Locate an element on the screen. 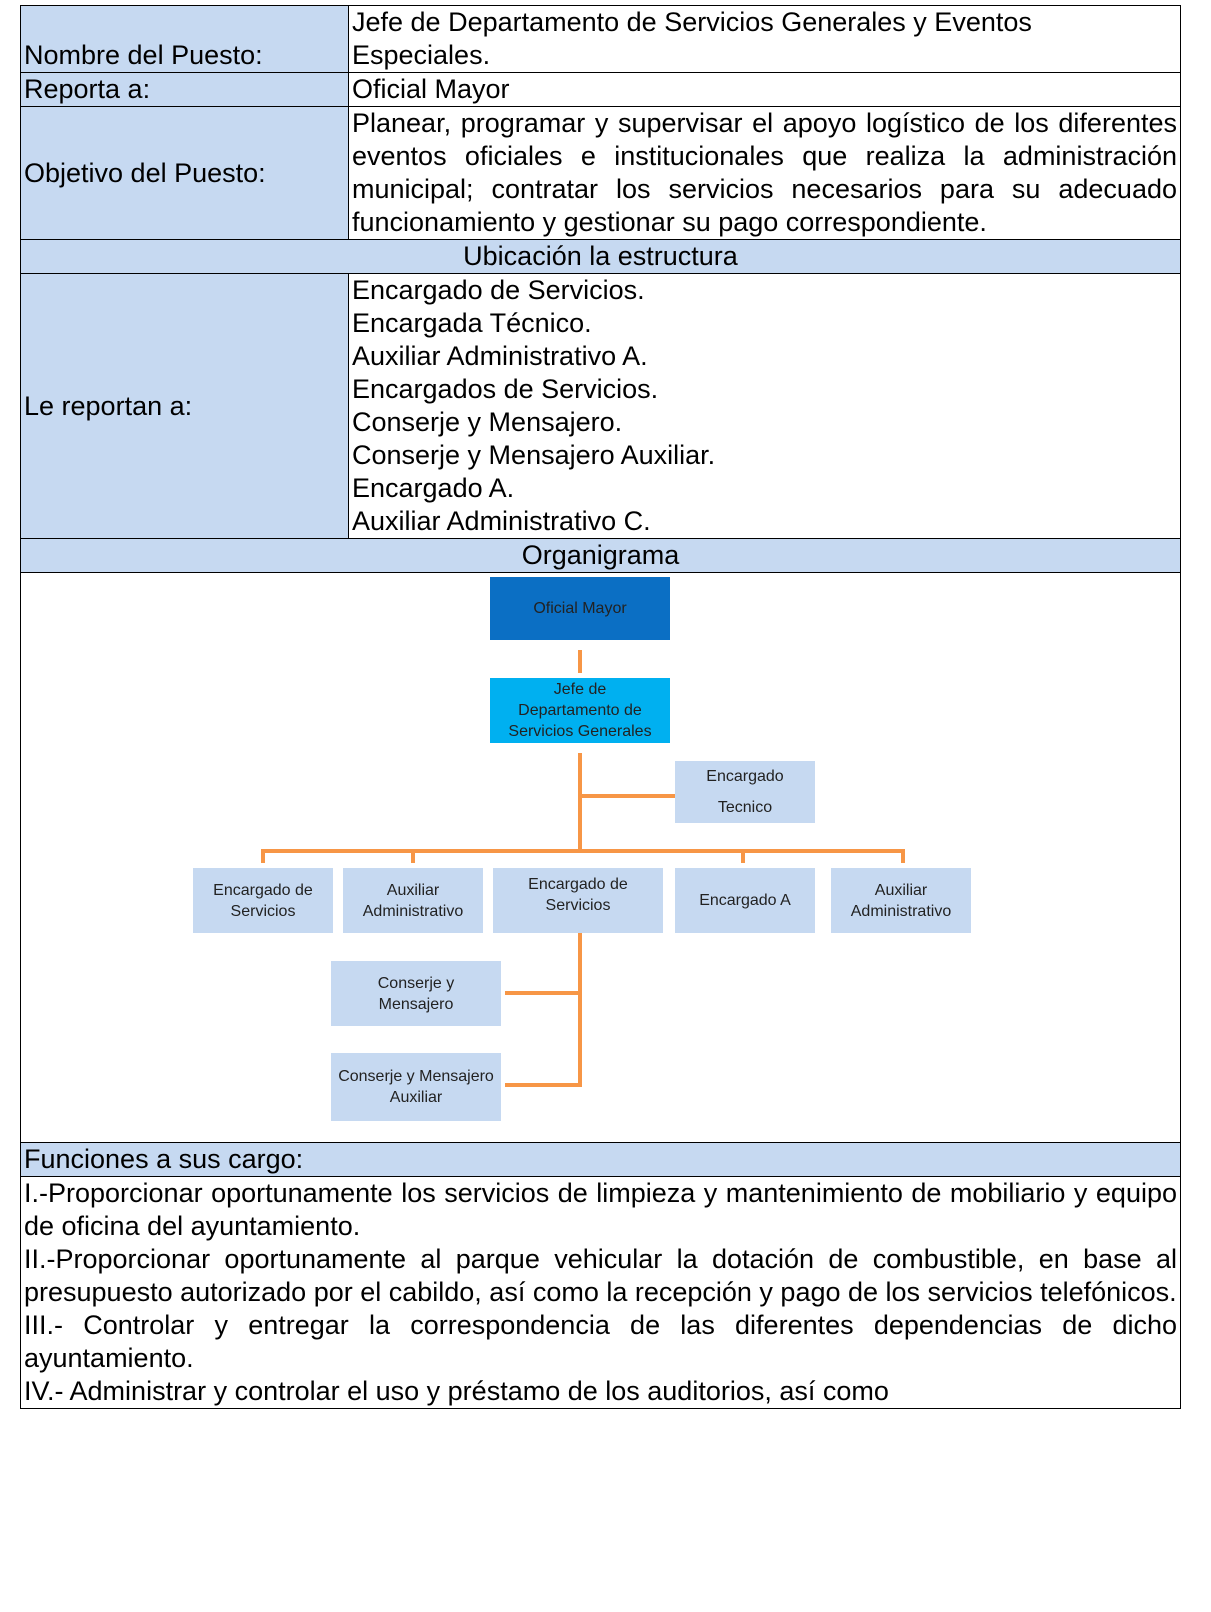  org-node: Encargado Tecnico is located at coordinates (745, 792).